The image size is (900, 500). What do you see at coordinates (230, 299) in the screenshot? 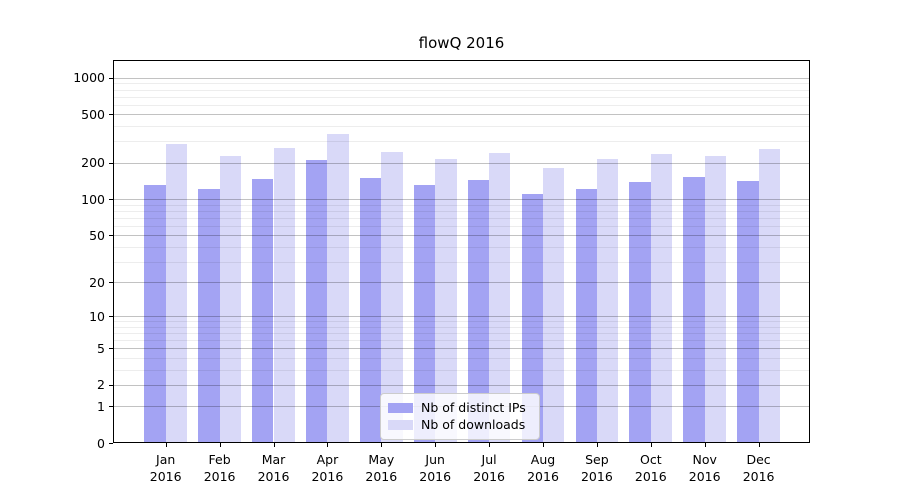
I see `bar-downloads-feb` at bounding box center [230, 299].